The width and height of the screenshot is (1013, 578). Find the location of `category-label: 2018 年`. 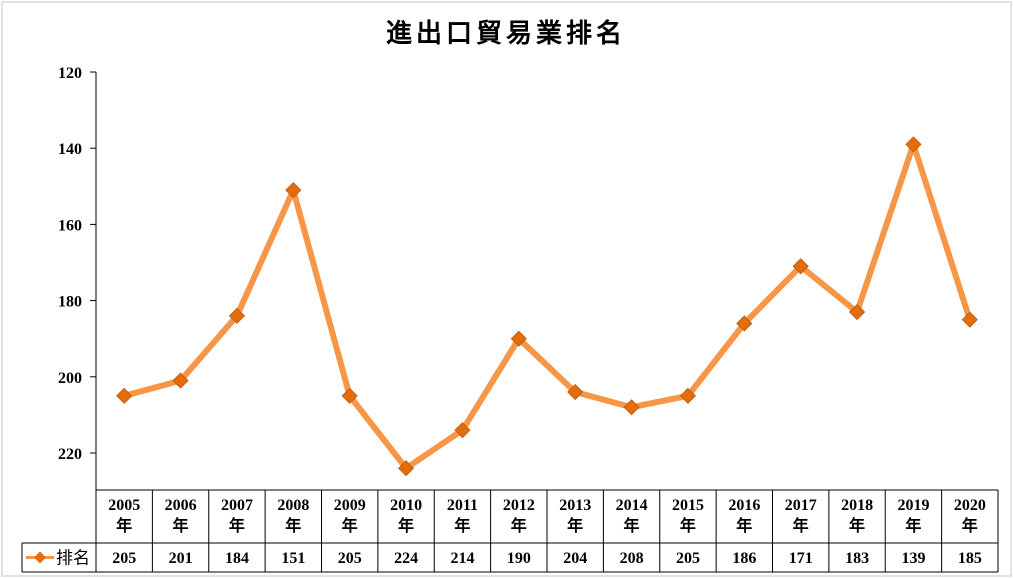

category-label: 2018 年 is located at coordinates (857, 516).